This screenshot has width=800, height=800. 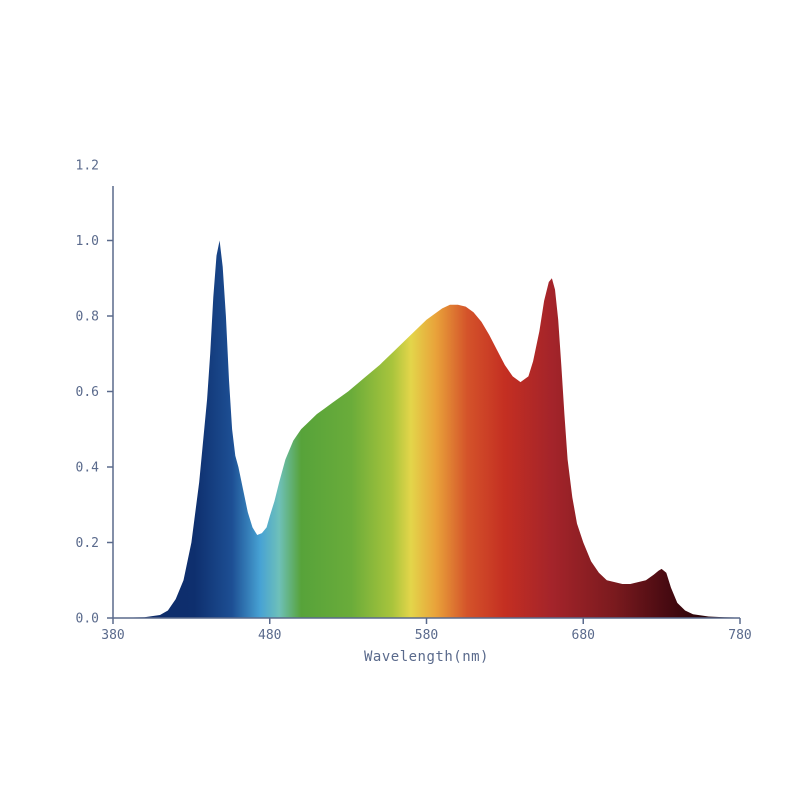 I want to click on y-ticks: 0.0 0.2 0.4 0.6 0.8 1.0 1.2, so click(x=94, y=393).